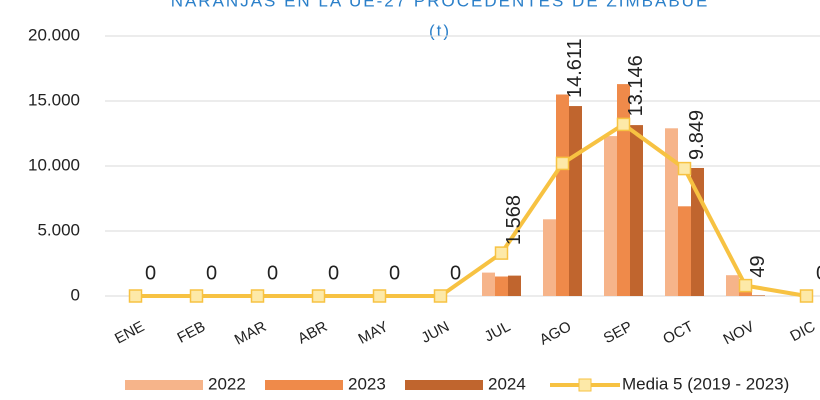 The image size is (820, 400). What do you see at coordinates (75, 294) in the screenshot?
I see `y-tick-label: 0` at bounding box center [75, 294].